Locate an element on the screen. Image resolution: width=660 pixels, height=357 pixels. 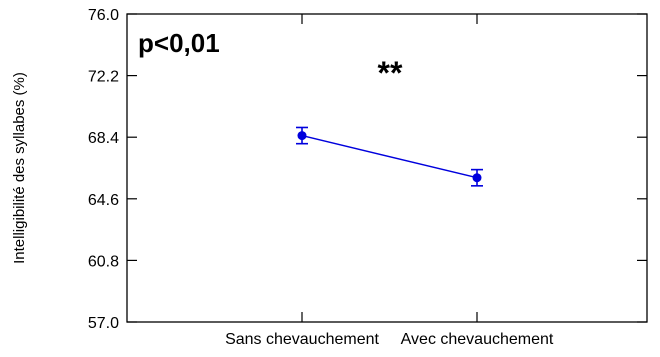
y-axis-label: Intelligibilité des syllabes (%) is located at coordinates (19, 168).